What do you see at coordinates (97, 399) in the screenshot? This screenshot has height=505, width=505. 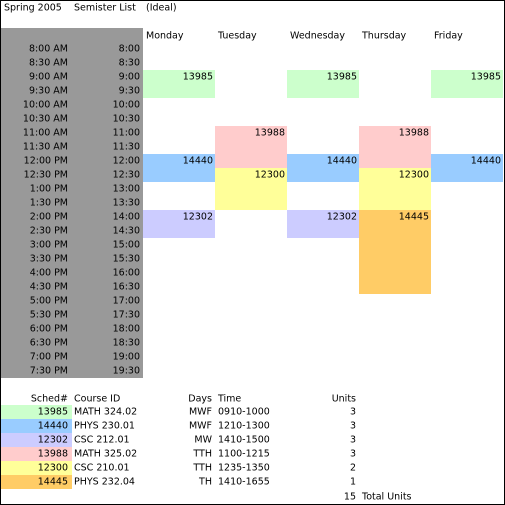 I see `legend-header: Course ID` at bounding box center [97, 399].